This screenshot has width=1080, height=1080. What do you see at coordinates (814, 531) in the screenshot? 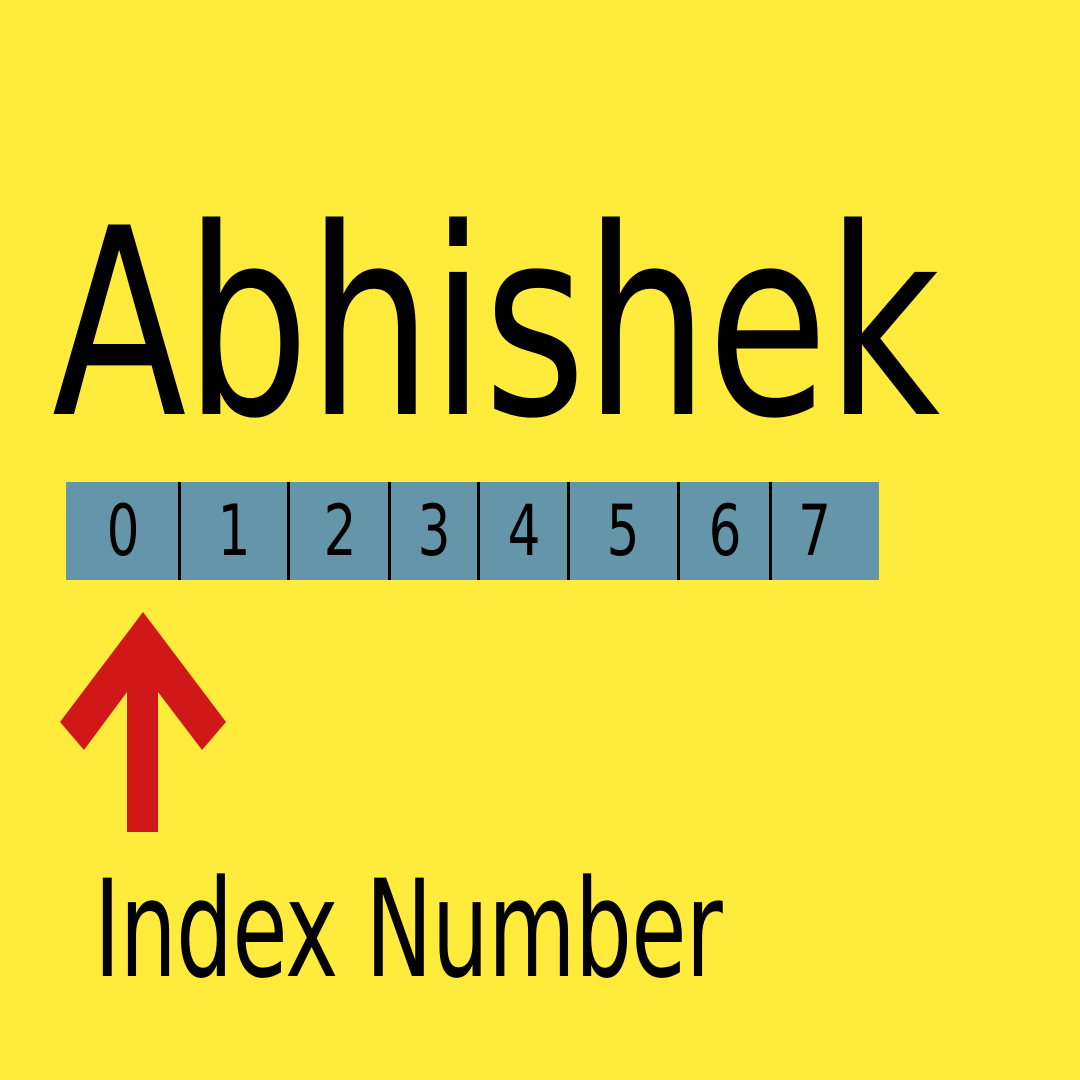
I see `index-cell-7: 7` at bounding box center [814, 531].